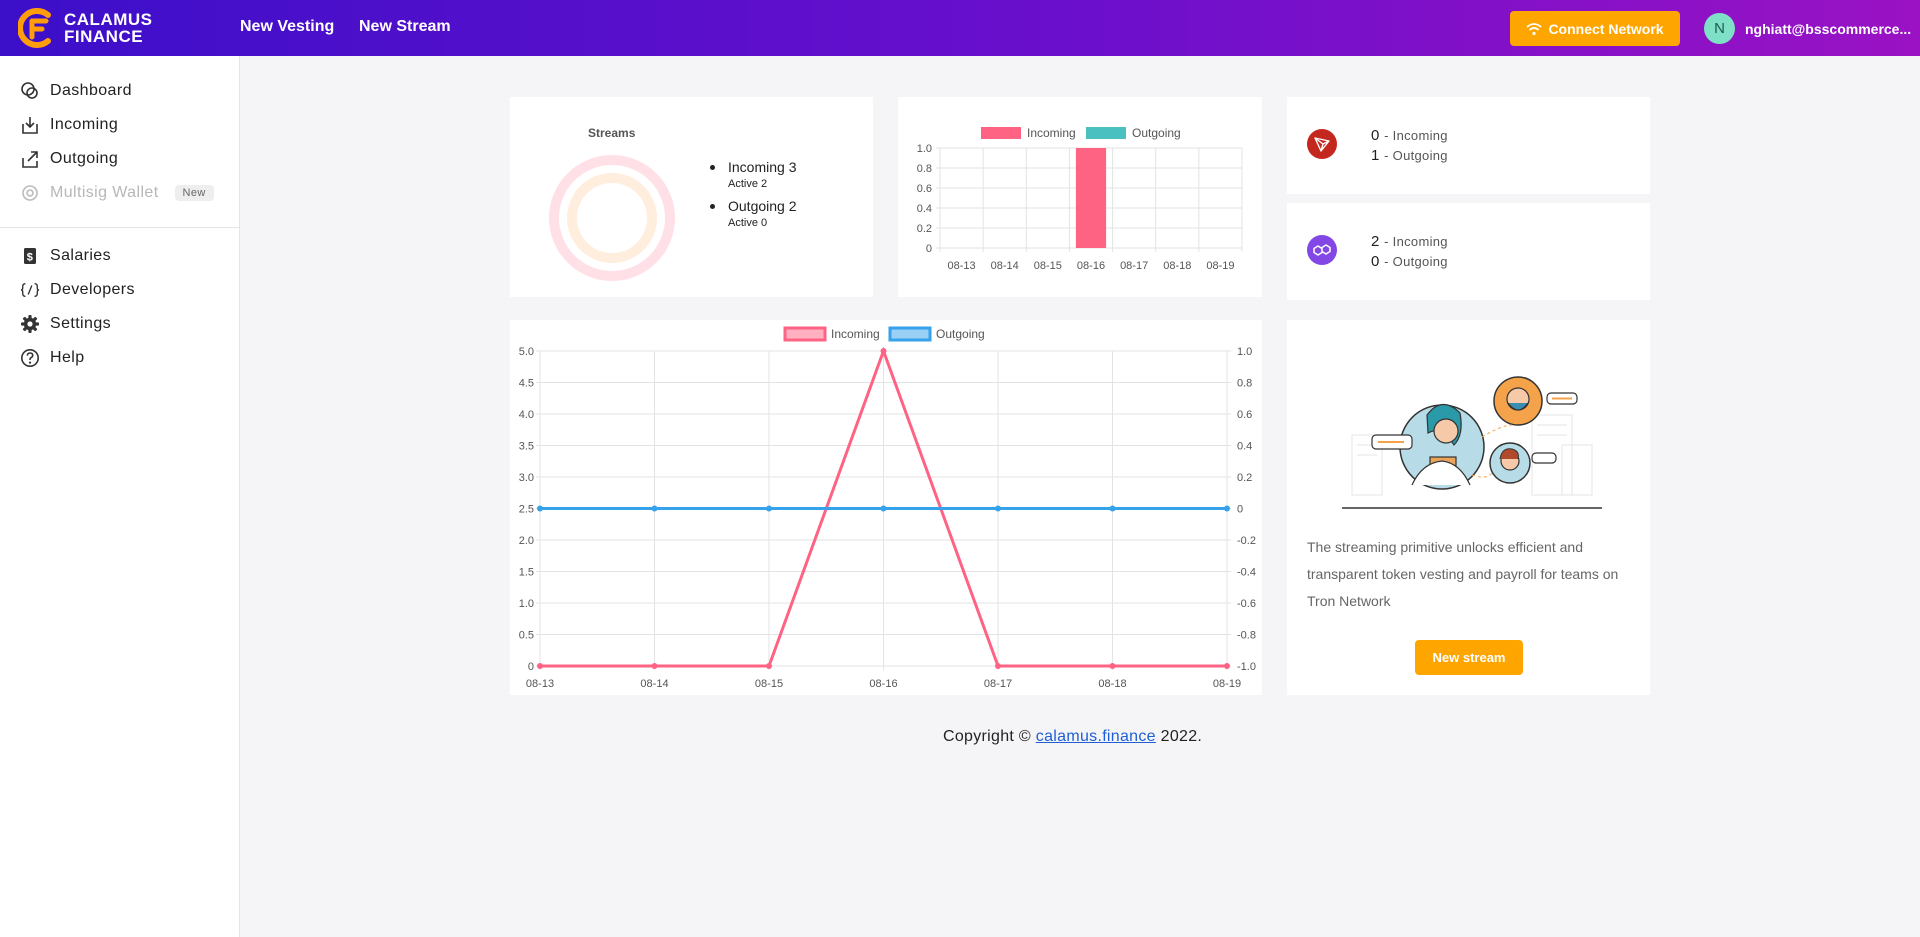  I want to click on stream-label: Outgoing 2, so click(762, 206).